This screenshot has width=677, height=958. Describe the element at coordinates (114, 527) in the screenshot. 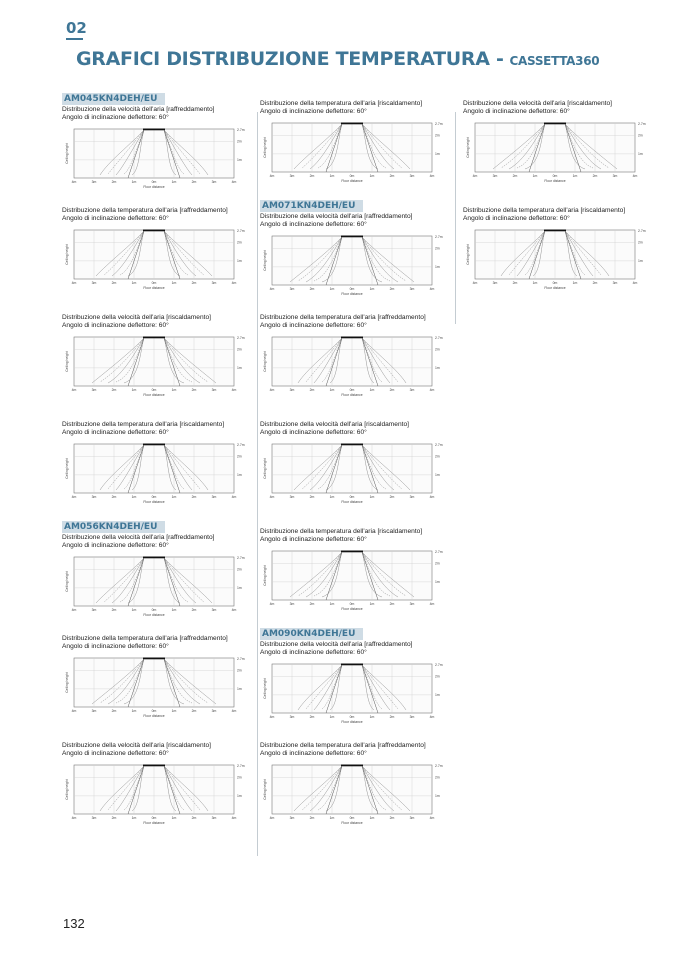

I see `model-label: AM056KN4DEH/EU` at that location.